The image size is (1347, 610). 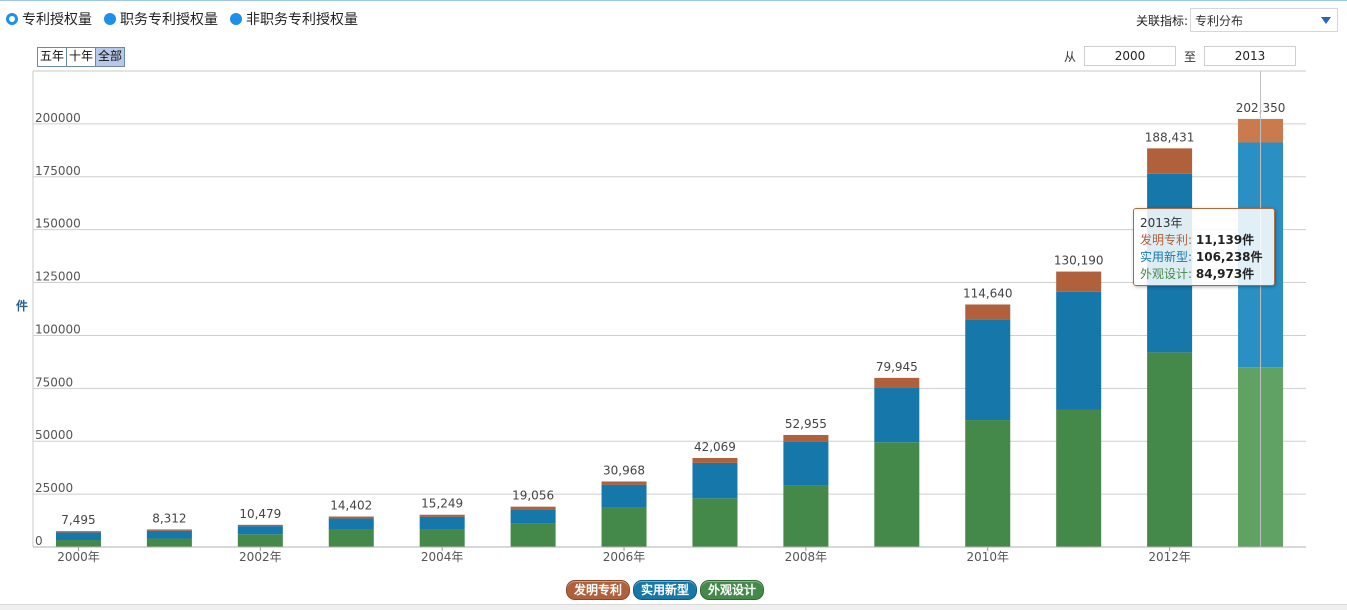 What do you see at coordinates (1162, 20) in the screenshot?
I see `indicator-label: 关联指标:` at bounding box center [1162, 20].